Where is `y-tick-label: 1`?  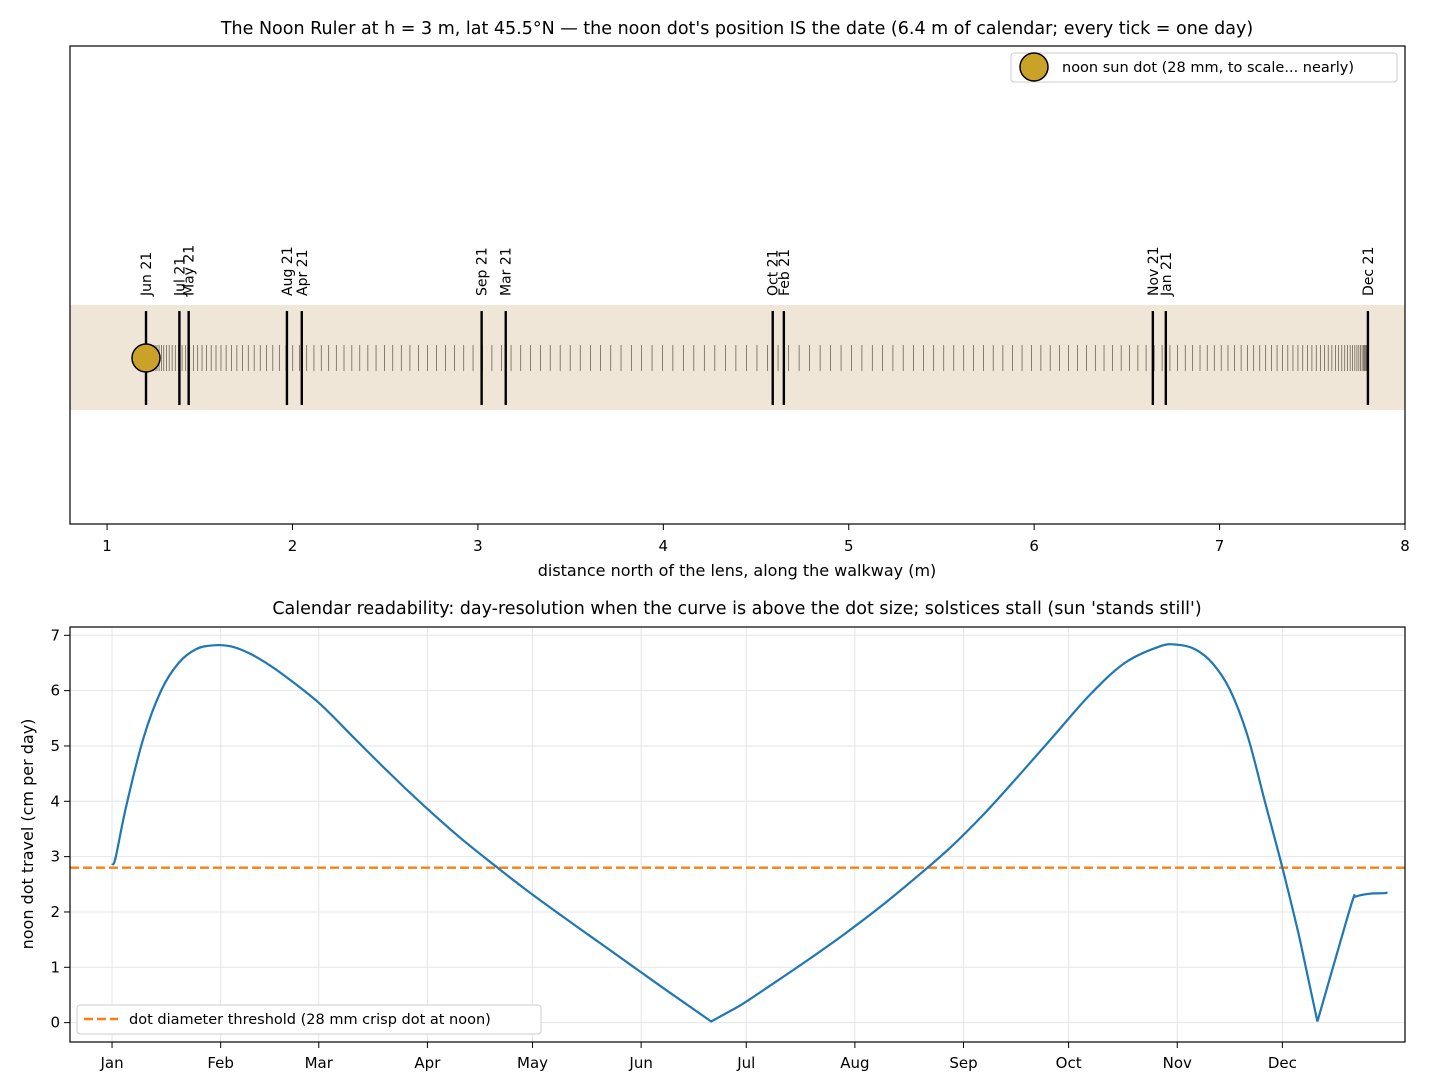 y-tick-label: 1 is located at coordinates (55, 967).